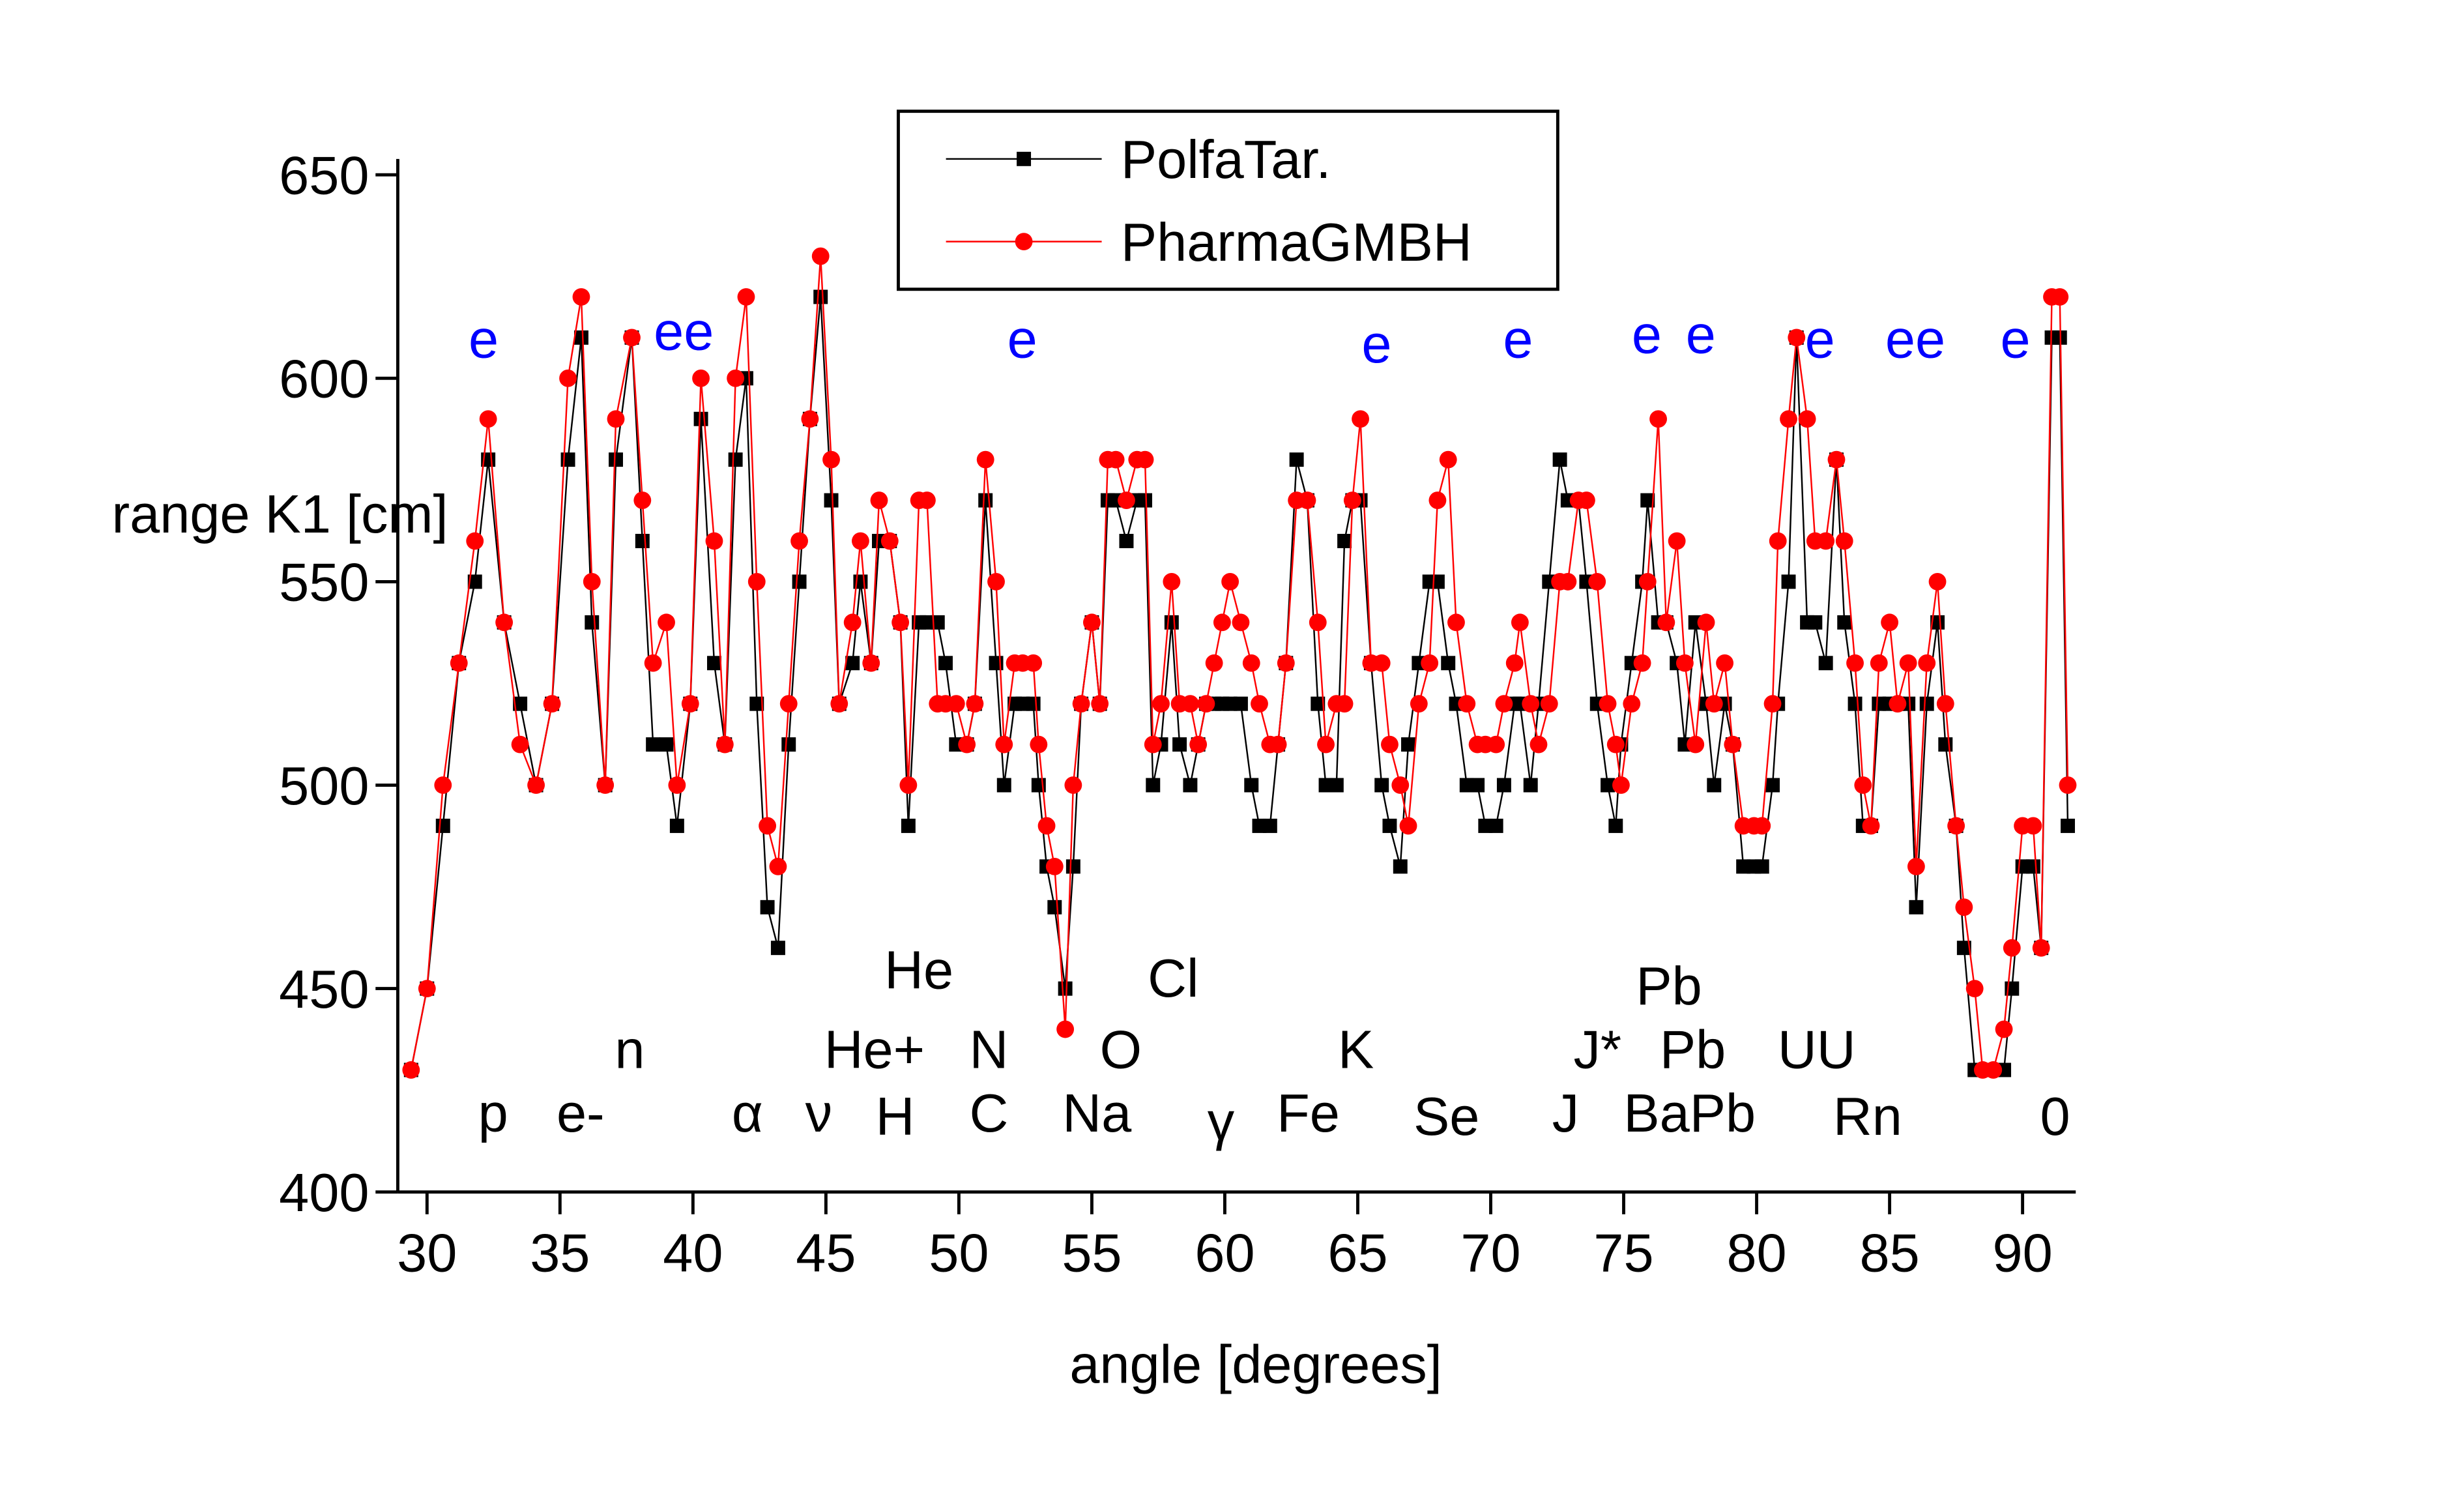  Describe the element at coordinates (826, 1253) in the screenshot. I see `x-tick-label: 45` at that location.